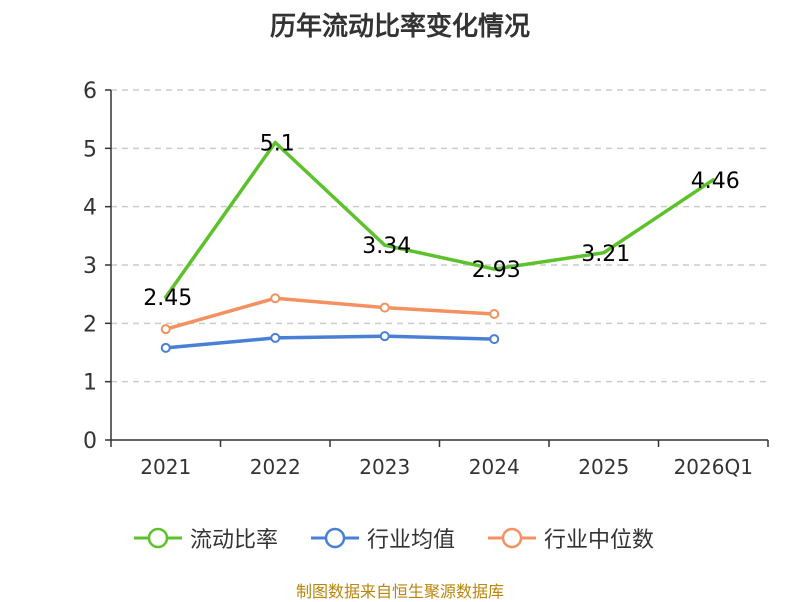  What do you see at coordinates (165, 467) in the screenshot?
I see `x-tick-label: 2021` at bounding box center [165, 467].